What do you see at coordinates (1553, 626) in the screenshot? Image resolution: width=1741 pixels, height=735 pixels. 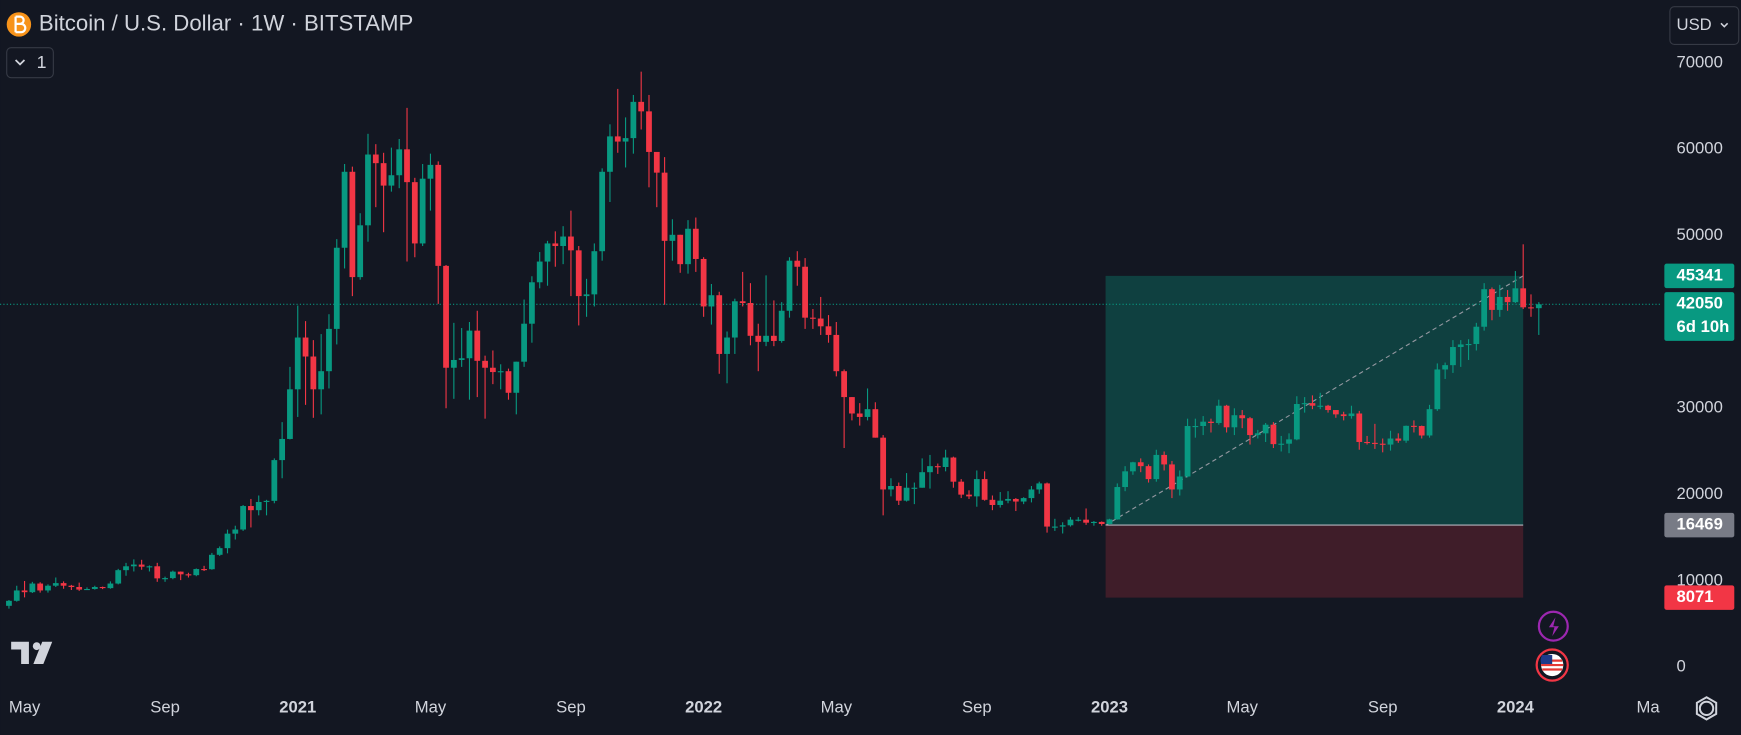 I see `alert-icon` at bounding box center [1553, 626].